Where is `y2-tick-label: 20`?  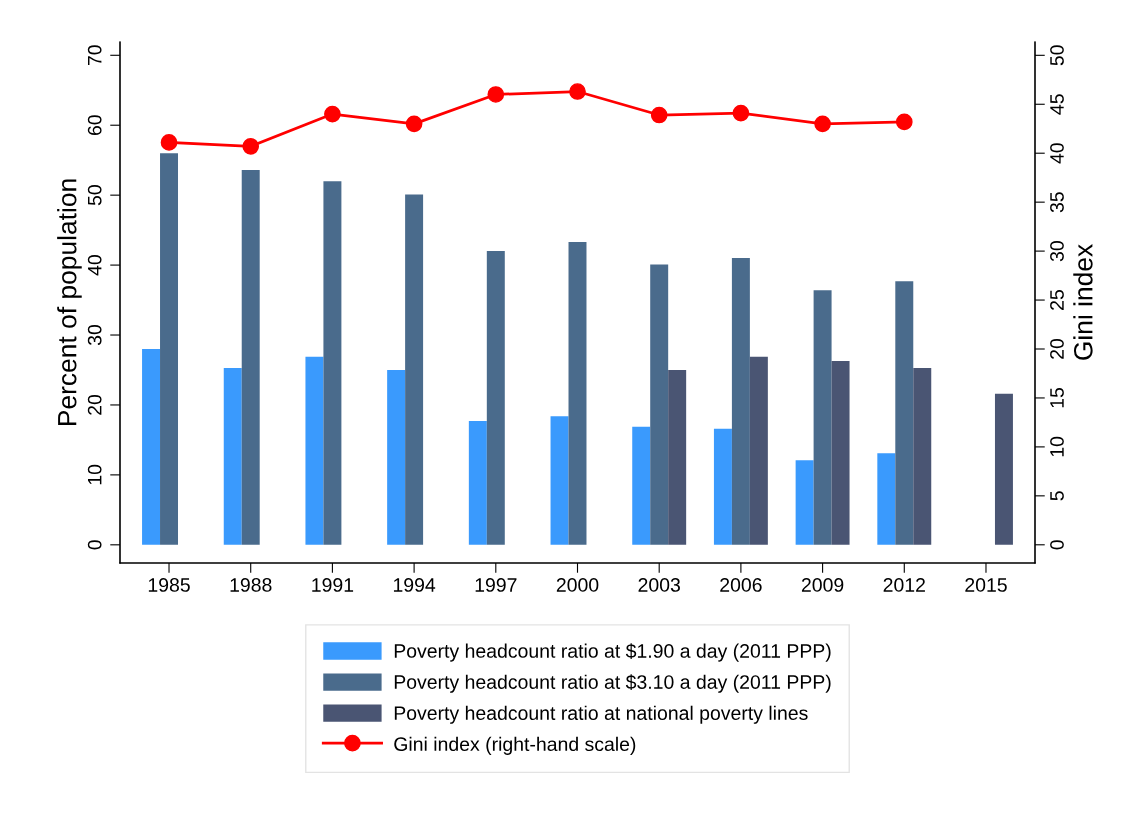 y2-tick-label: 20 is located at coordinates (1057, 348).